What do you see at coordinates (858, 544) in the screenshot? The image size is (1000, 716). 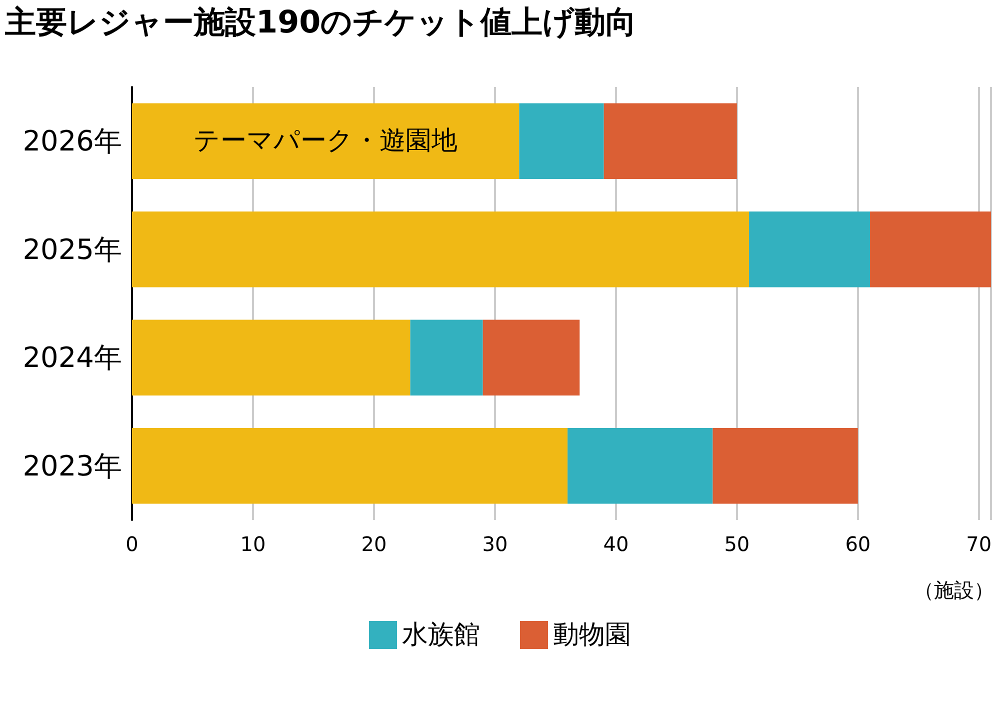 I see `x-tick-label: 60` at bounding box center [858, 544].